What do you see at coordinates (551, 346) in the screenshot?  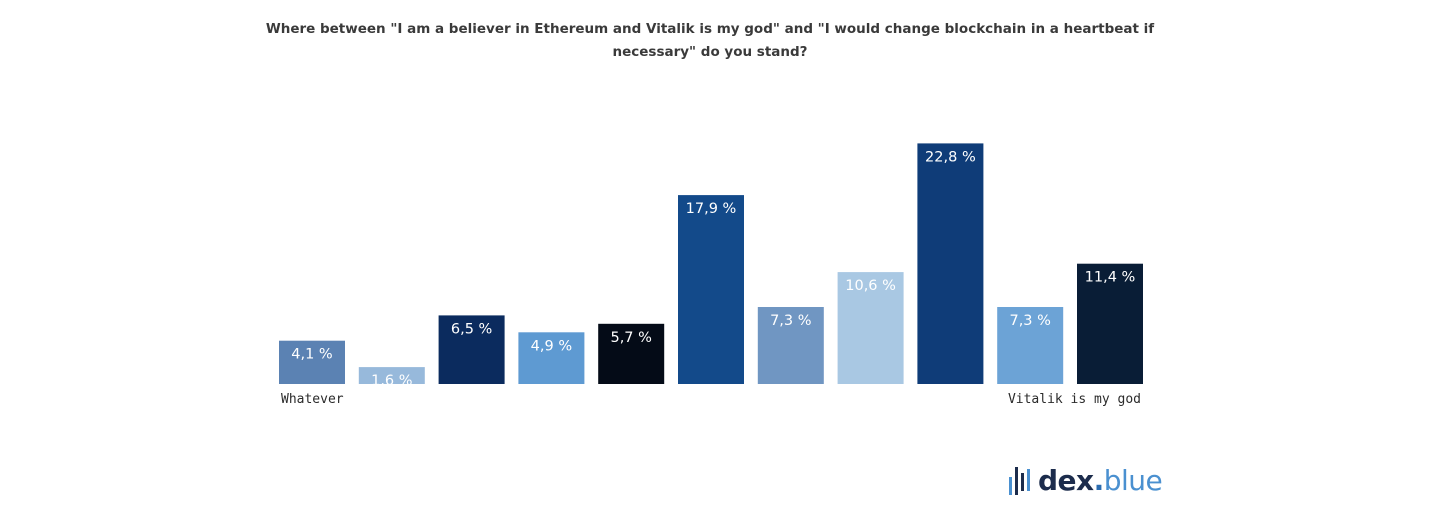 I see `bar-value-label-4: 4,9 %` at bounding box center [551, 346].